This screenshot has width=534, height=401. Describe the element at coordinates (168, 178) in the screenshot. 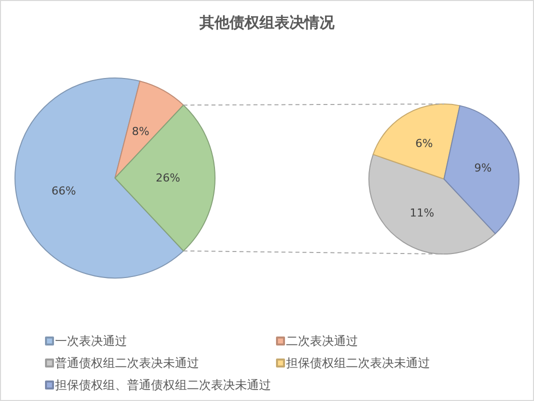

I see `data-label: 26%` at that location.